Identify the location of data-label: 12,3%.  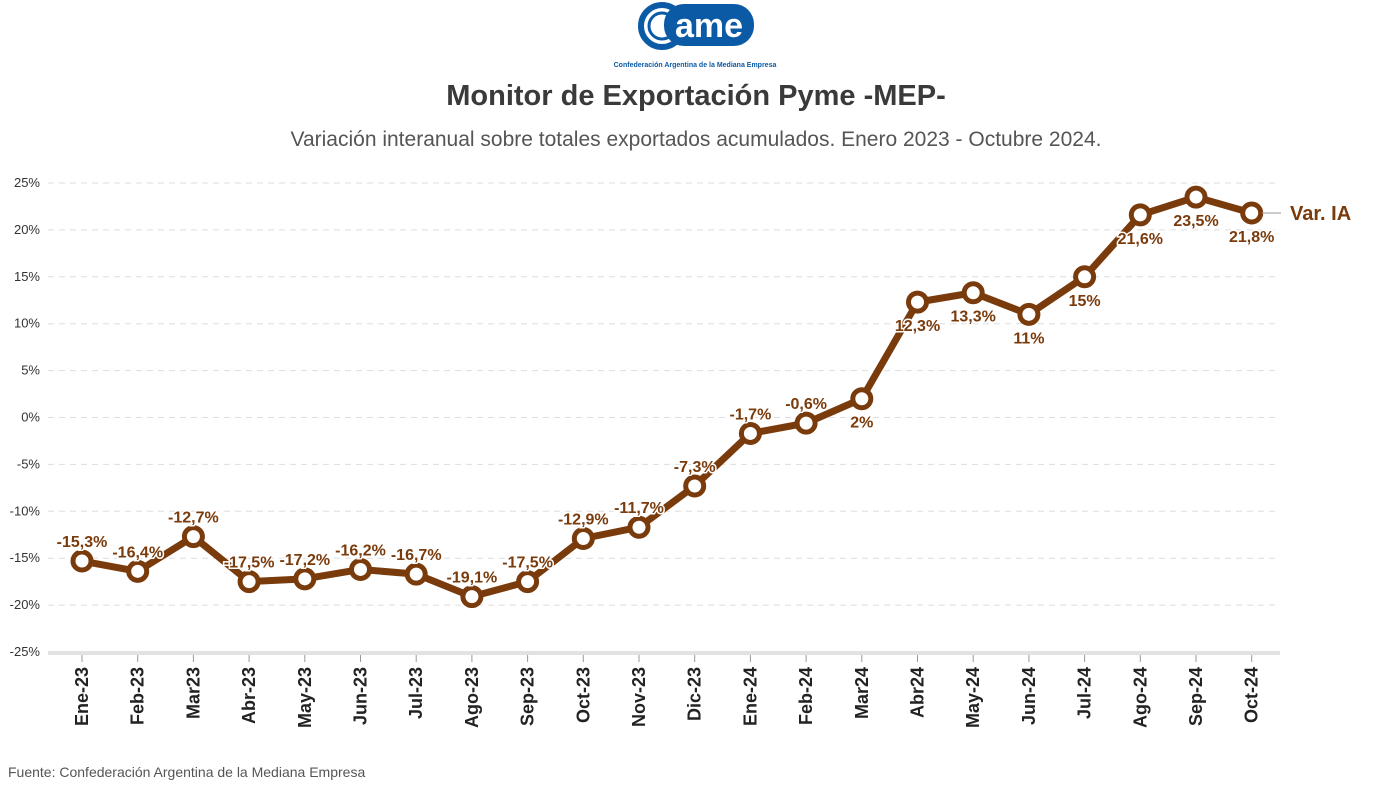
(917, 326).